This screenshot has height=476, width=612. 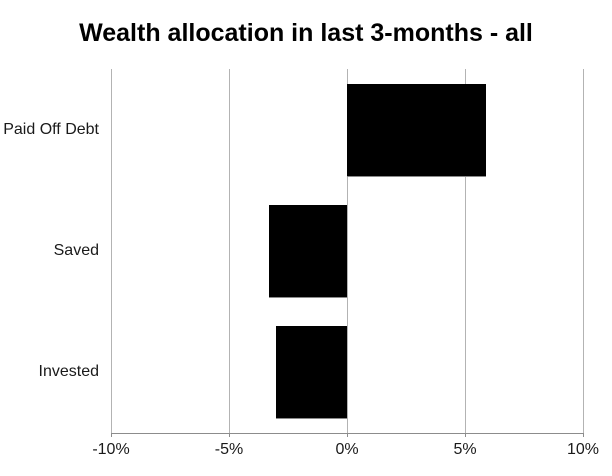 What do you see at coordinates (76, 250) in the screenshot?
I see `category-label: Saved` at bounding box center [76, 250].